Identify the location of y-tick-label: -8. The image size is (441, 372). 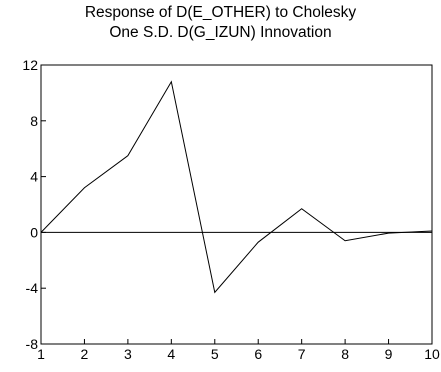
(32, 344).